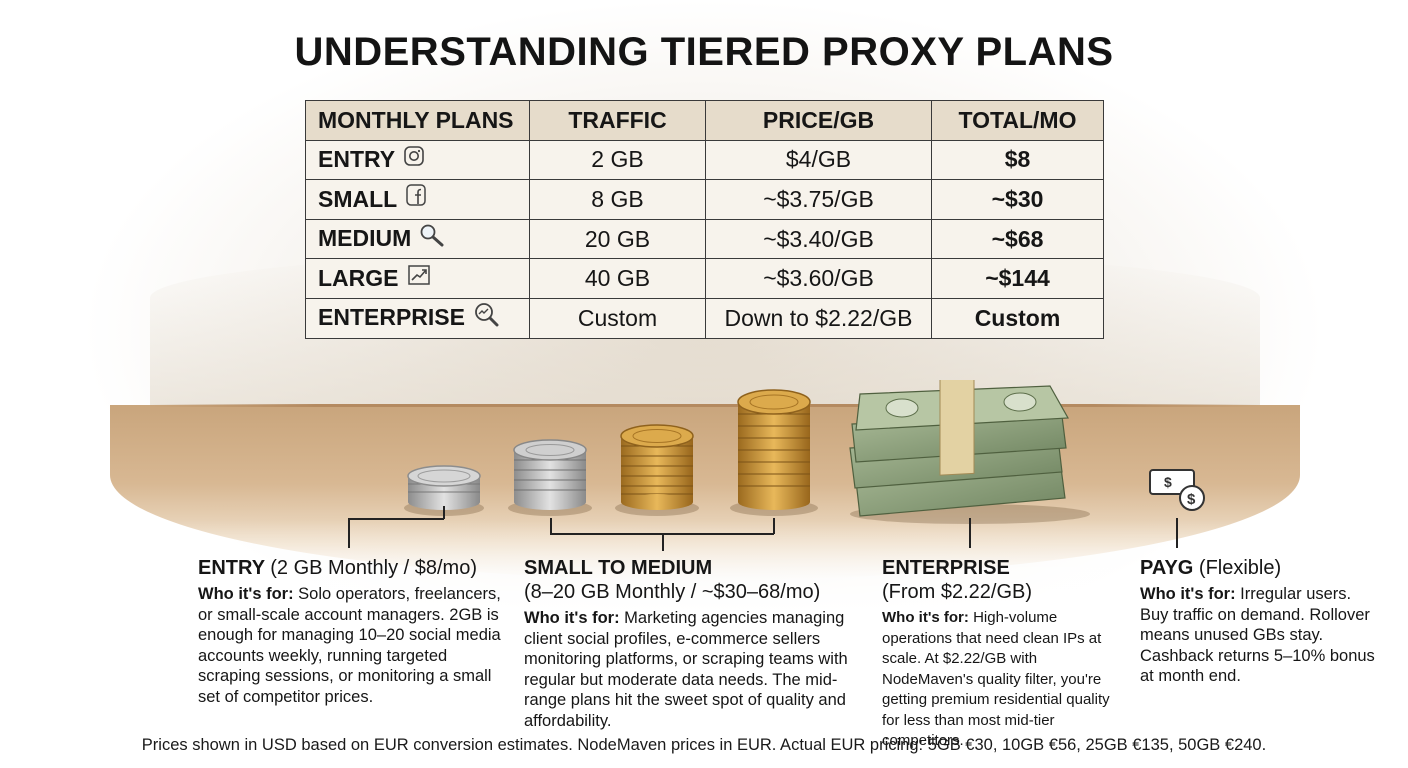 The image size is (1408, 768). What do you see at coordinates (1017, 120) in the screenshot?
I see `header-total-per-month: TOTAL/MO` at bounding box center [1017, 120].